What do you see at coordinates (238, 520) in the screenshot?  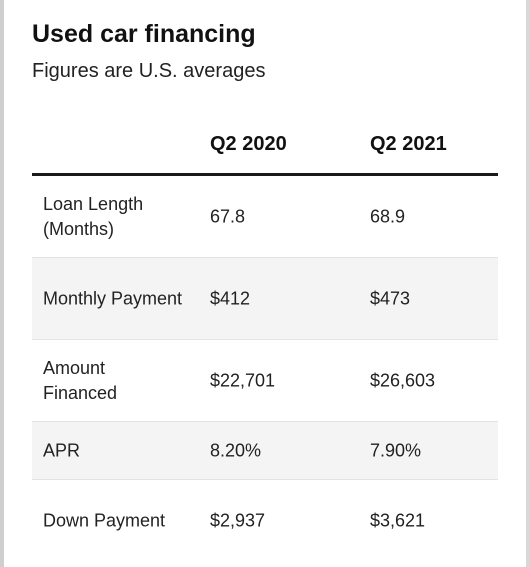 I see `cell-q2-2020: $2,937` at bounding box center [238, 520].